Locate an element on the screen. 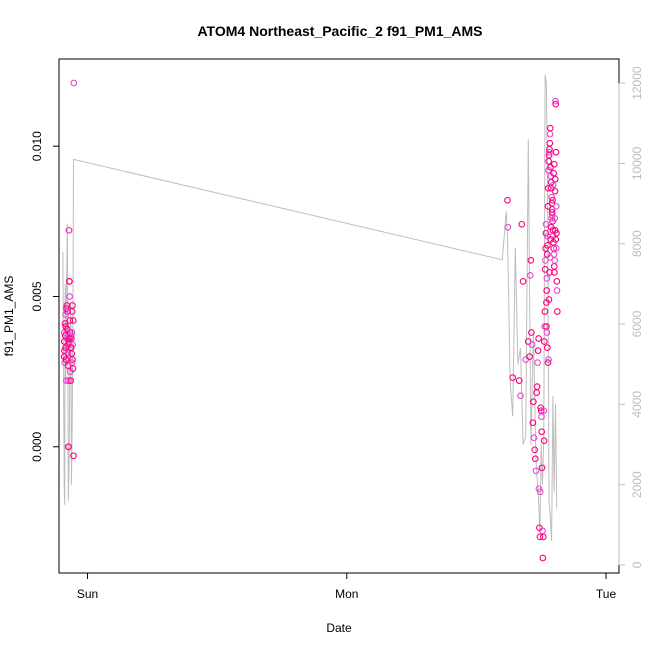  y-axis-left: 0.000 0.005 0.010 is located at coordinates (45, 296).